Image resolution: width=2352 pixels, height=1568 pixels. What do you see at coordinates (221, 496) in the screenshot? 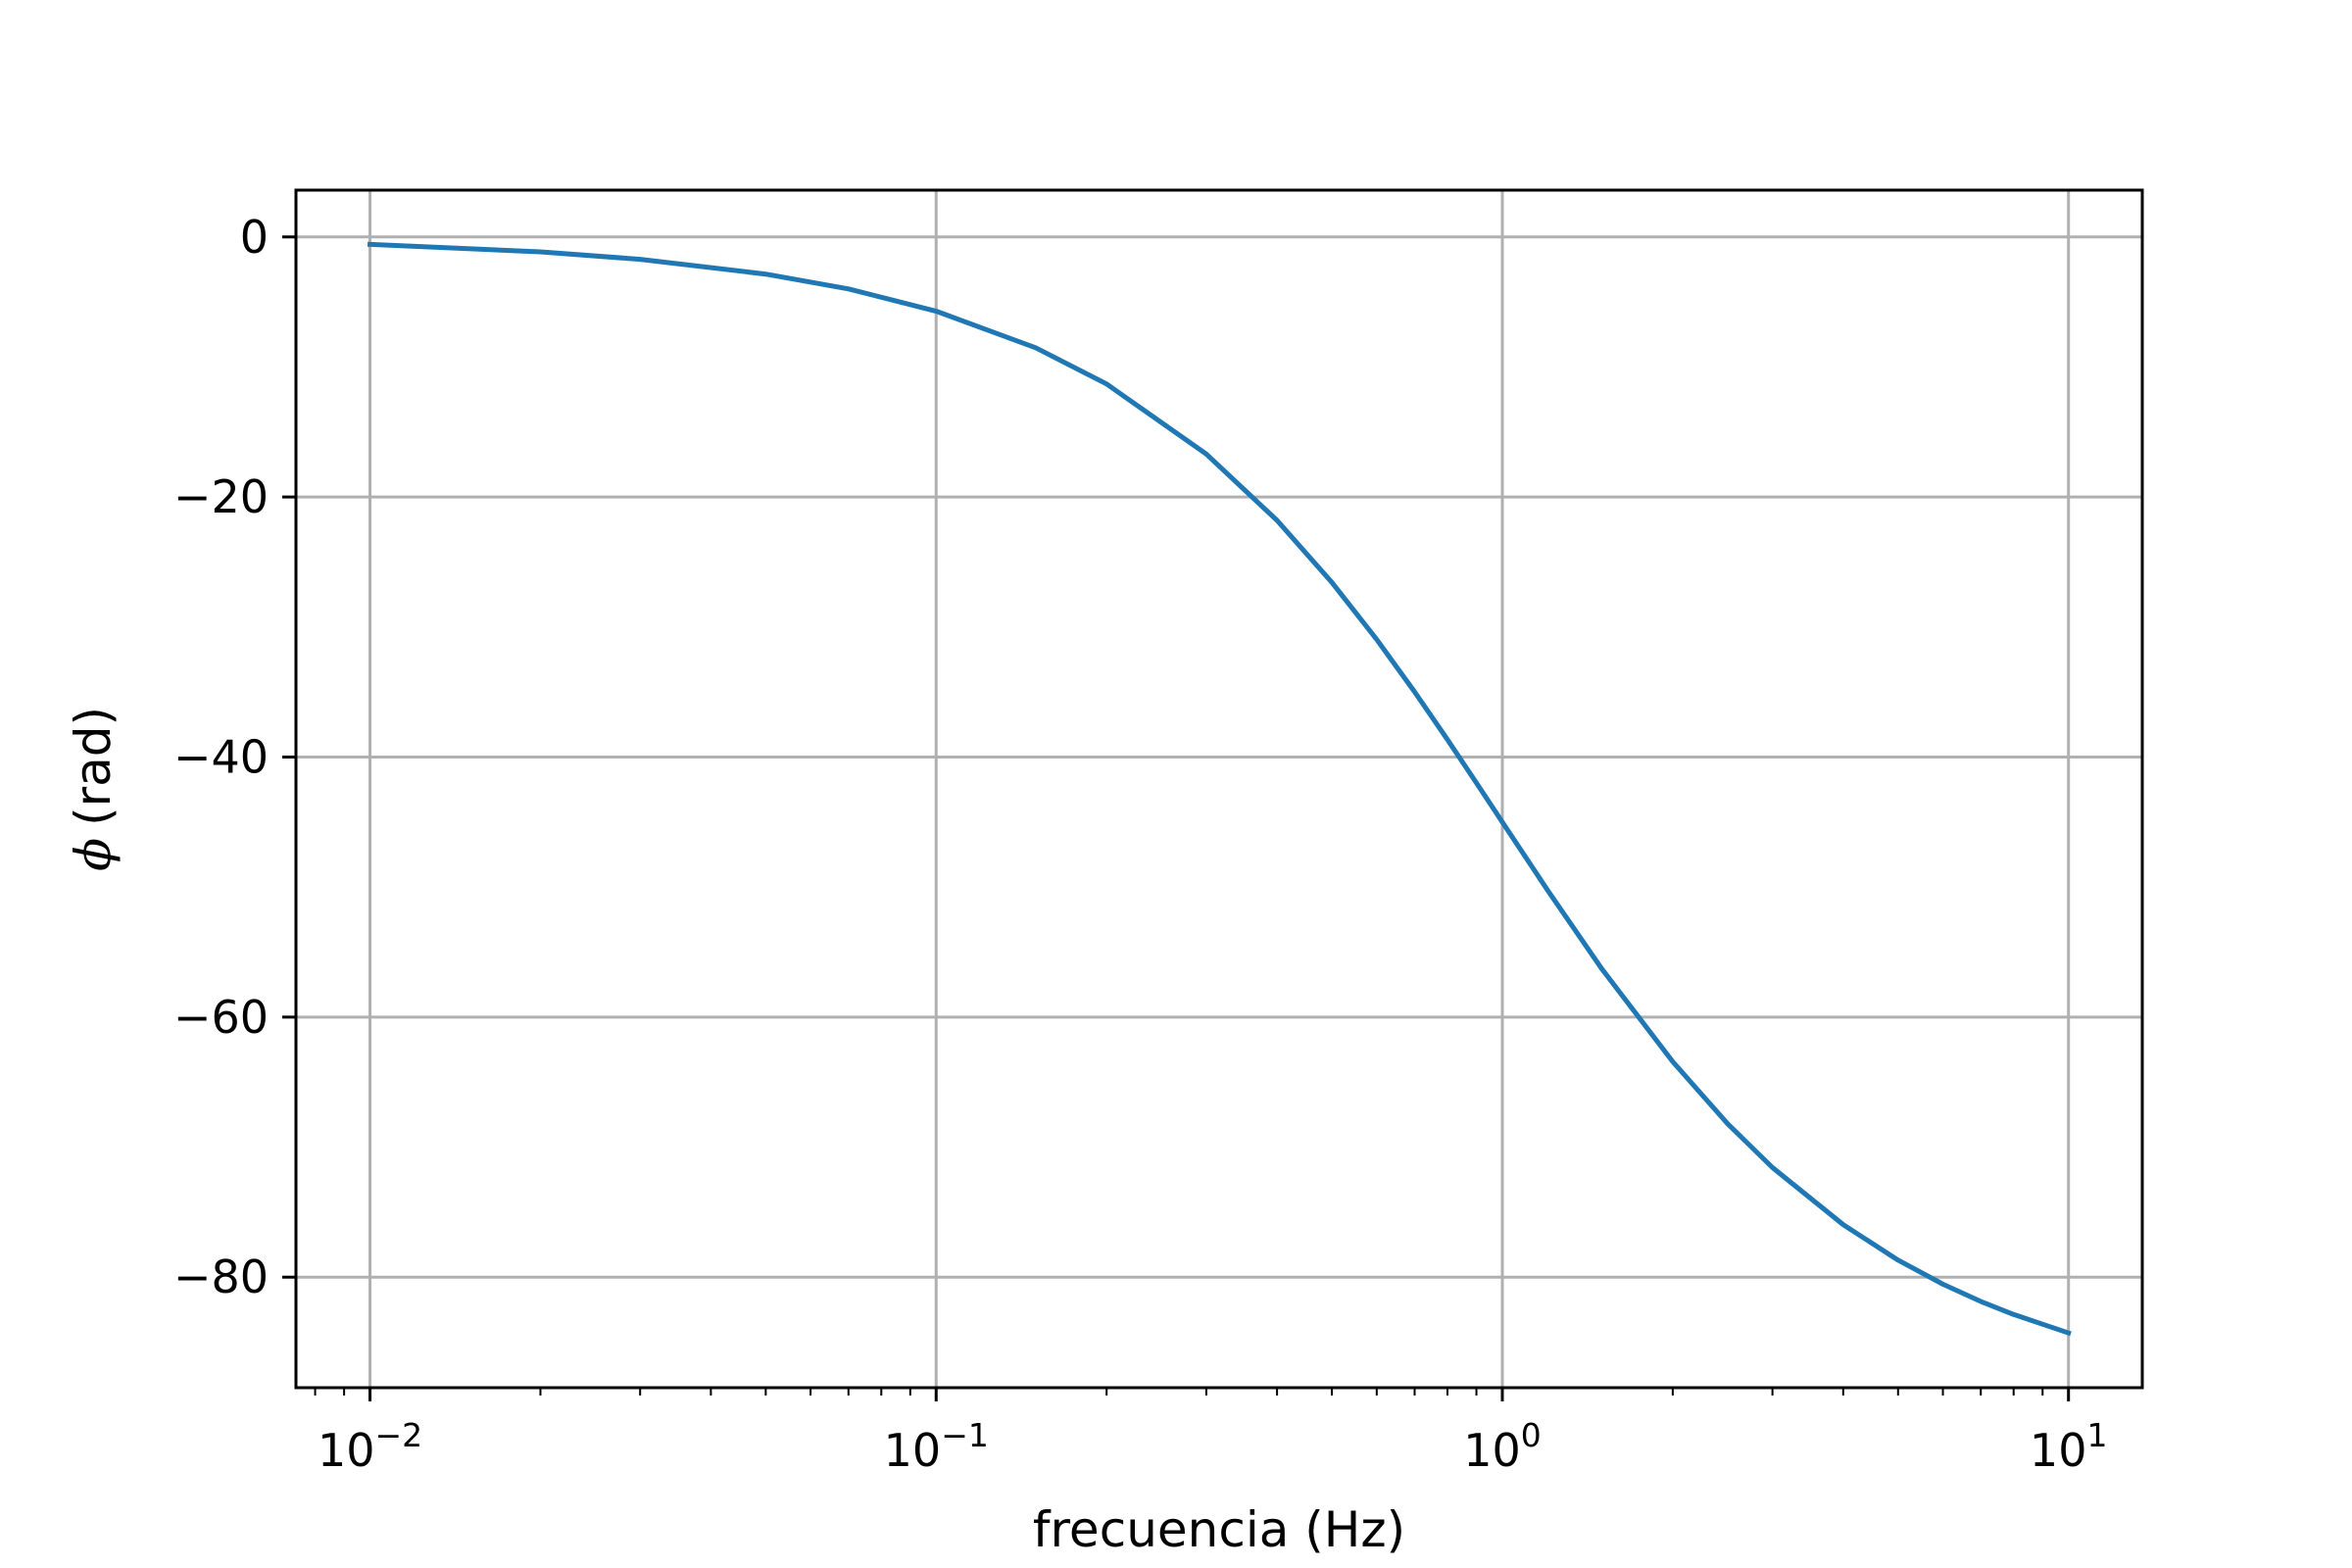
I see `y-tick-label: −20` at bounding box center [221, 496].